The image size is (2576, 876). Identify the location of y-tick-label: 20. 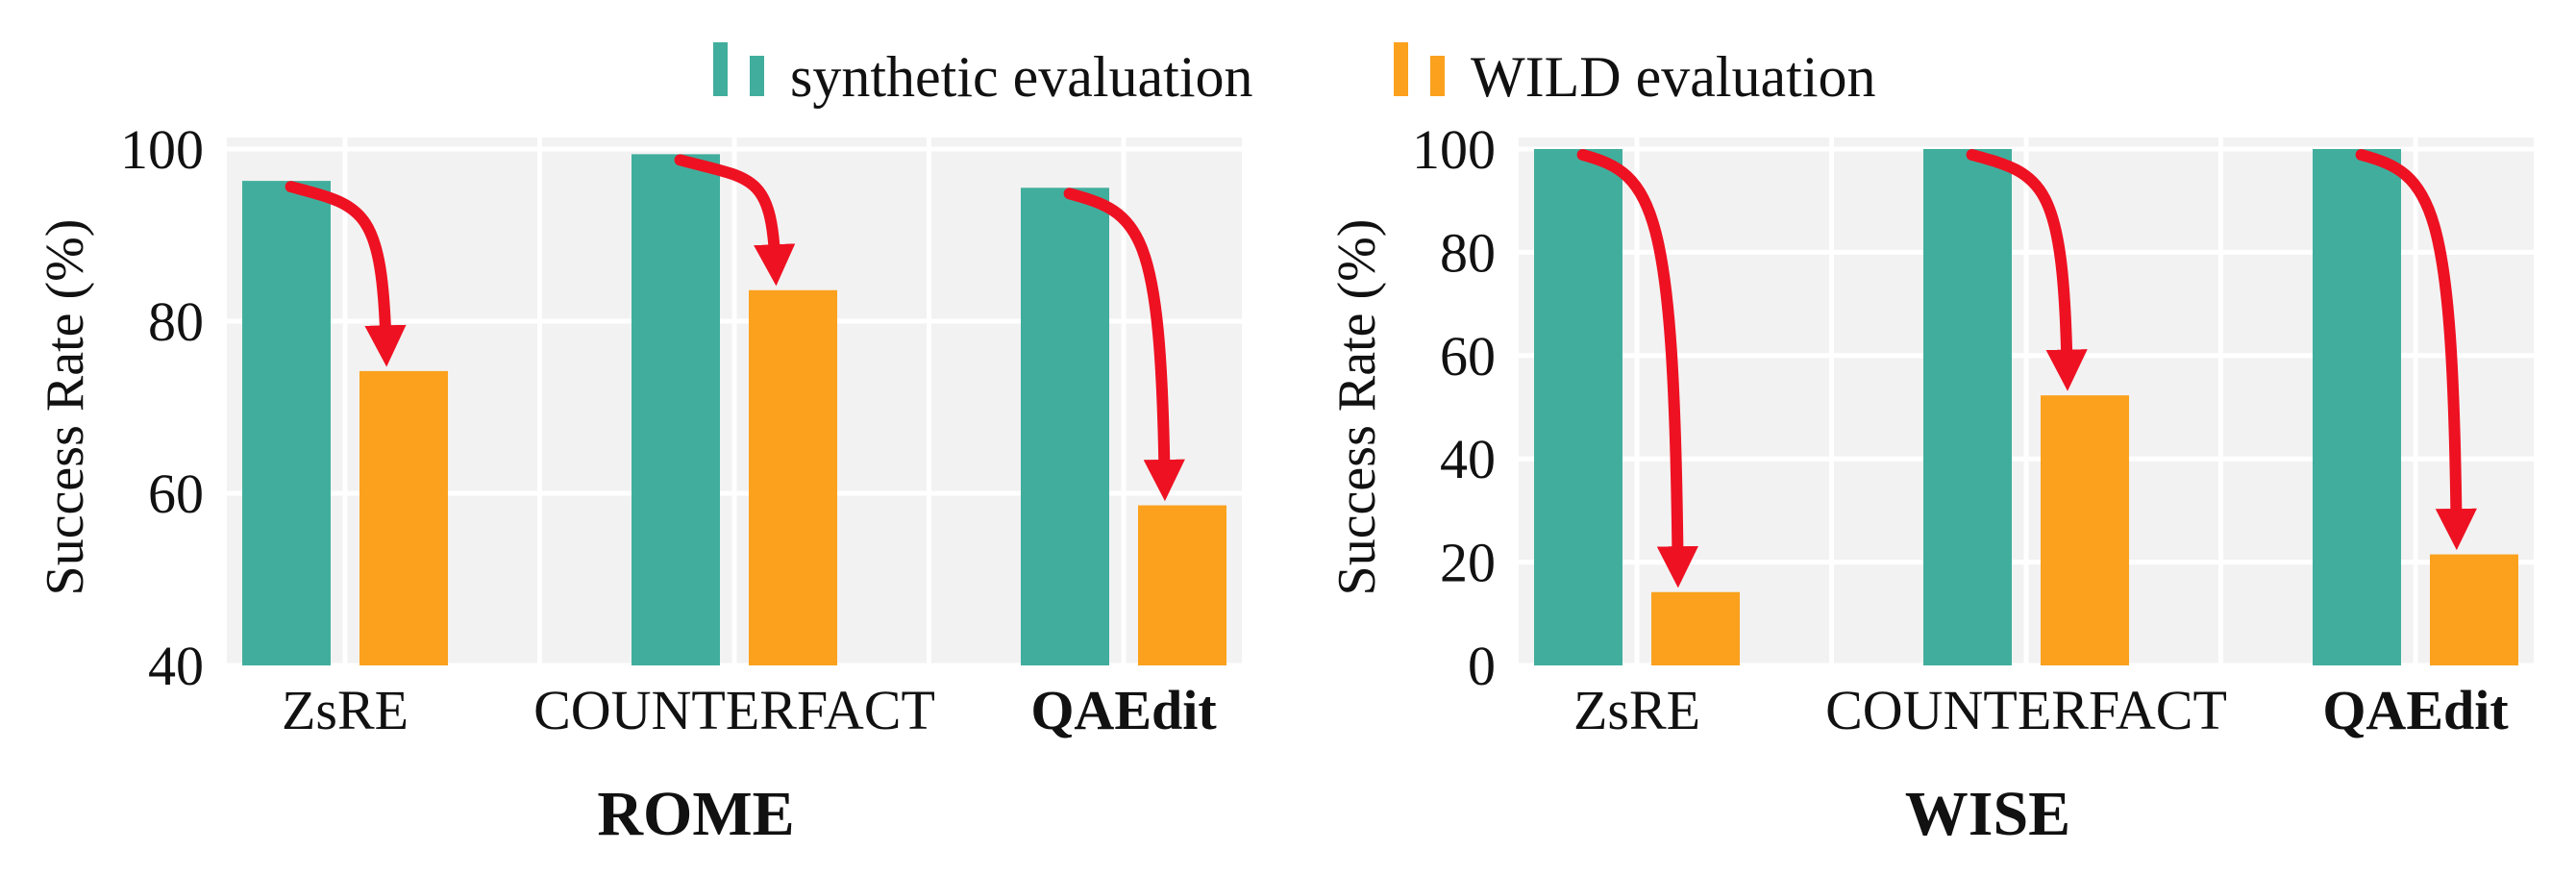
(1468, 563).